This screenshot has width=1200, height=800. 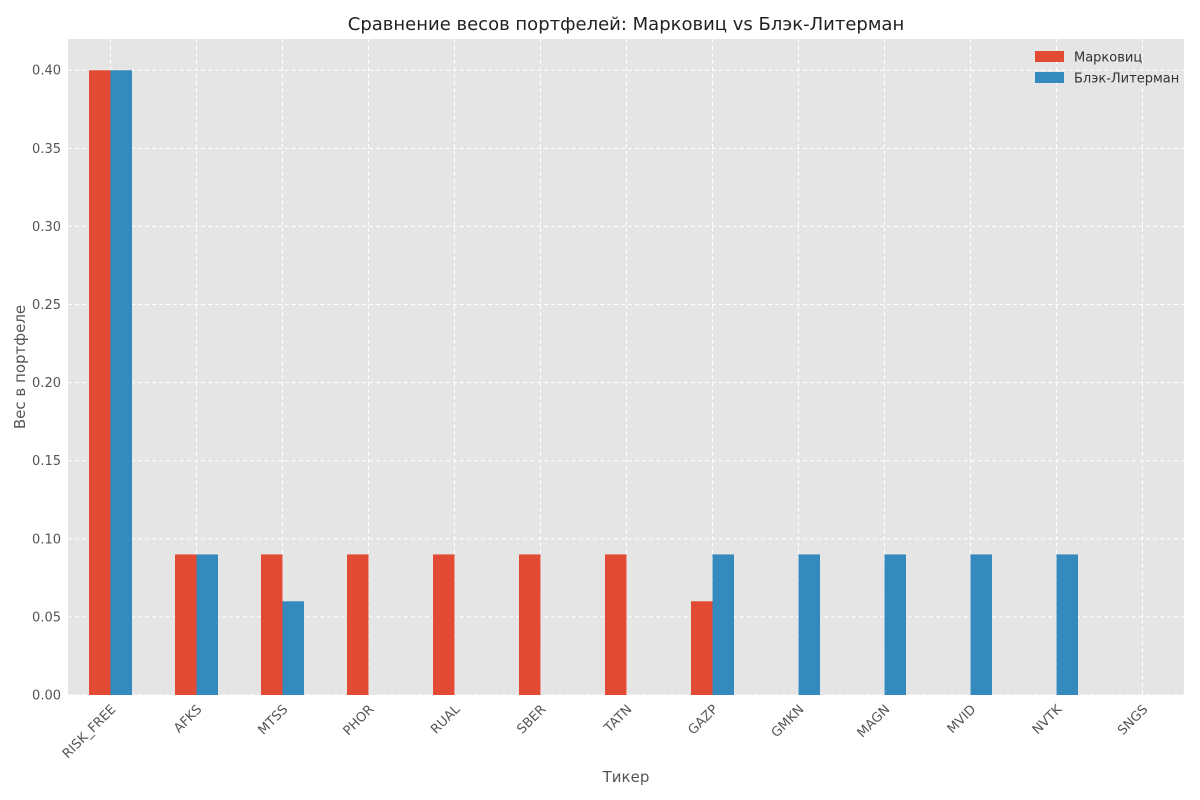 What do you see at coordinates (962, 719) in the screenshot?
I see `x-tick-label: MVID` at bounding box center [962, 719].